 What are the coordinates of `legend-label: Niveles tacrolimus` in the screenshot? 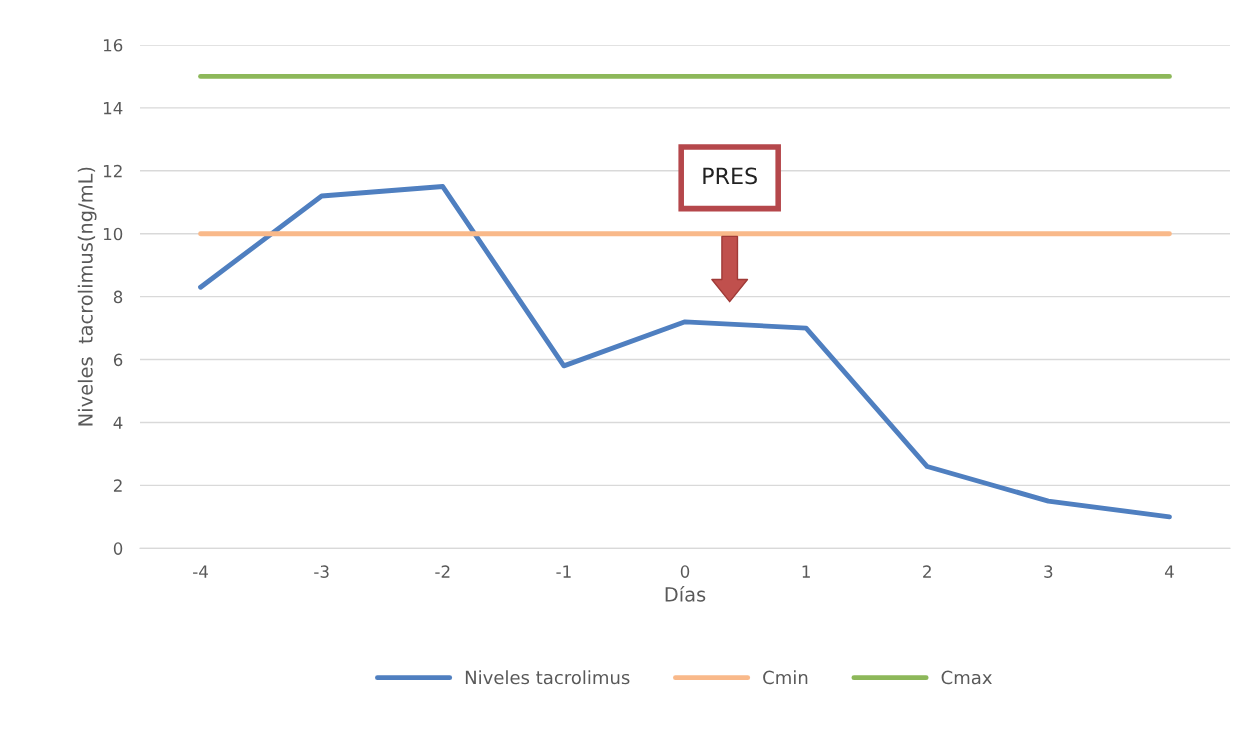 It's located at (547, 677).